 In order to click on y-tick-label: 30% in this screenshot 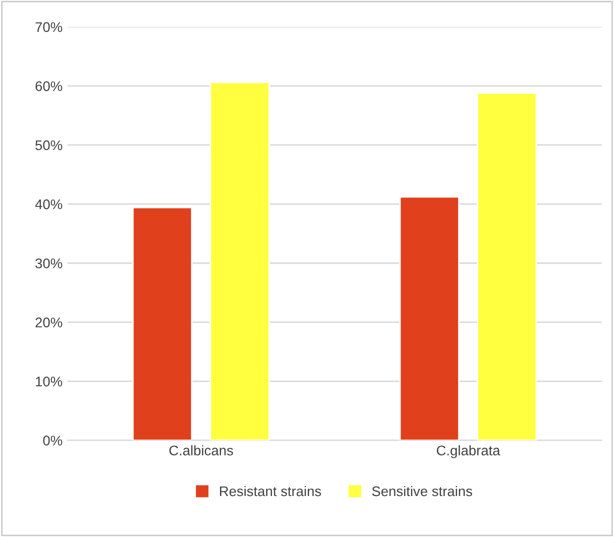, I will do `click(48, 263)`.